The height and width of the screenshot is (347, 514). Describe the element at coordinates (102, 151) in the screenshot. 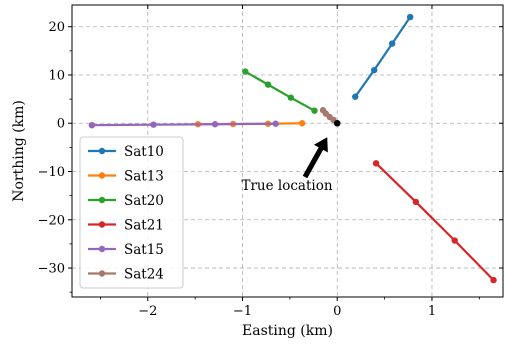

I see `legend-marker-sat10` at that location.